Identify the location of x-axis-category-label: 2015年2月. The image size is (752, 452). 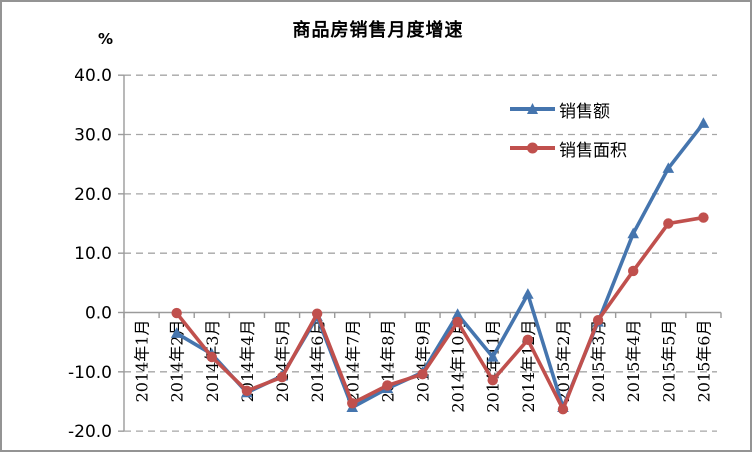
(563, 361).